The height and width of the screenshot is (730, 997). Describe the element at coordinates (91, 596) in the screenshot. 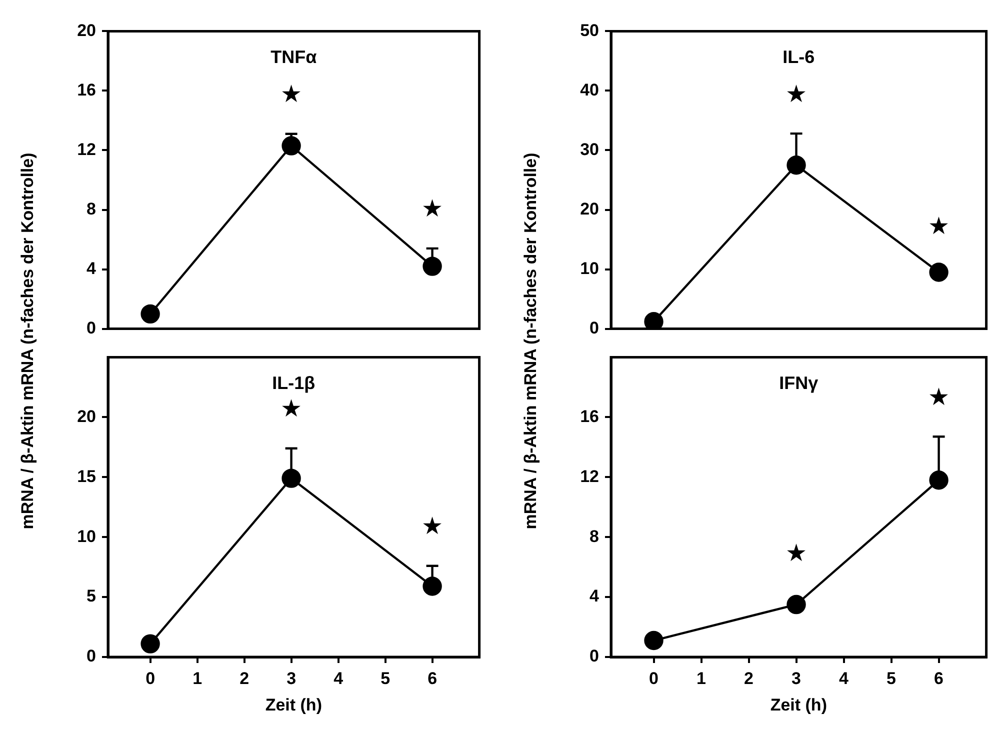

I see `y-tick-label: 5` at that location.